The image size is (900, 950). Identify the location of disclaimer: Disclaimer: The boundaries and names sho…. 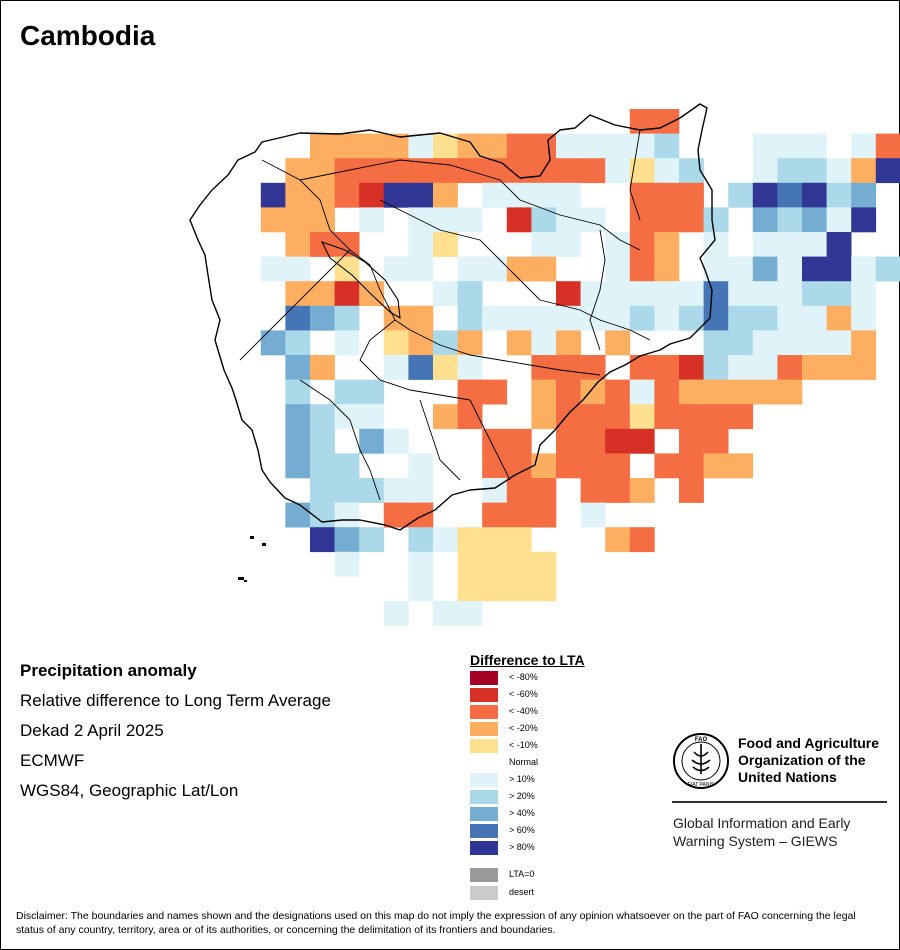
(436, 923).